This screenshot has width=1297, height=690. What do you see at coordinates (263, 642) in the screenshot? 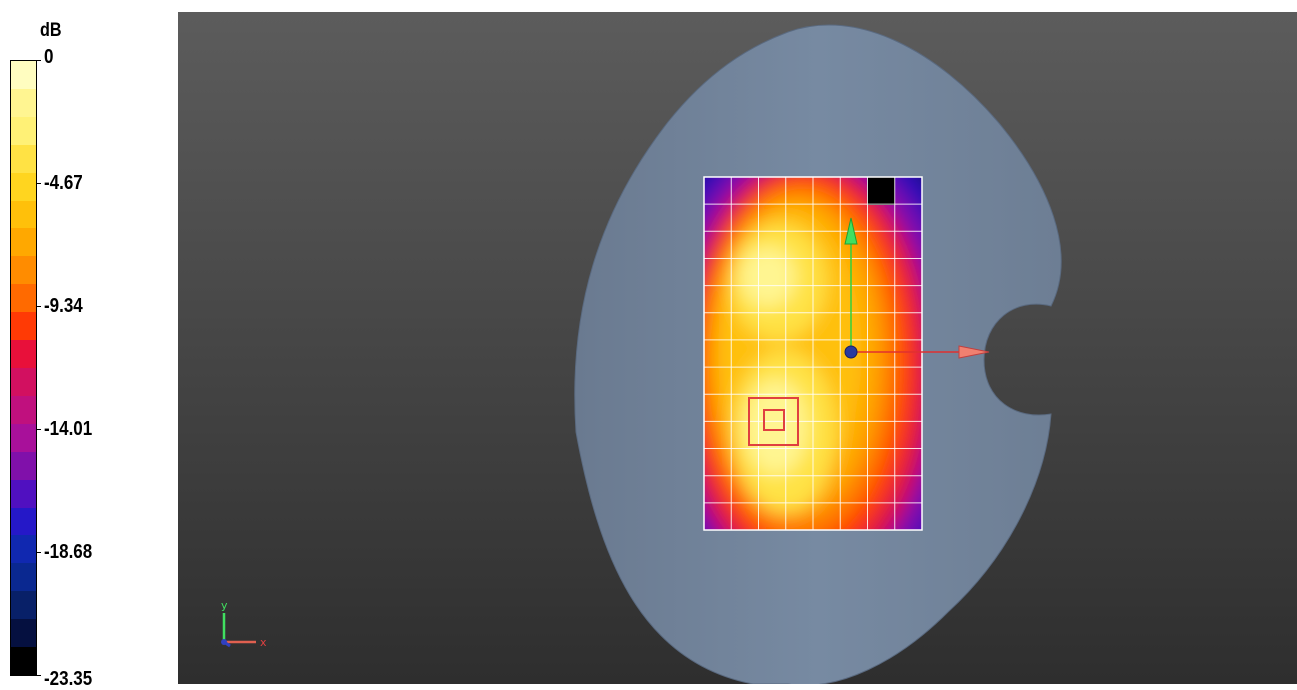
I see `triad-x-label: x` at bounding box center [263, 642].